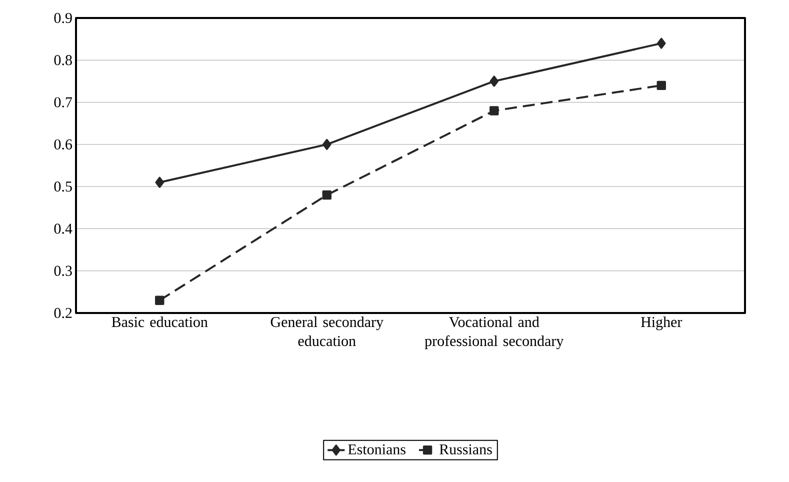  Describe the element at coordinates (63, 271) in the screenshot. I see `y-tick-label: 0.3` at that location.